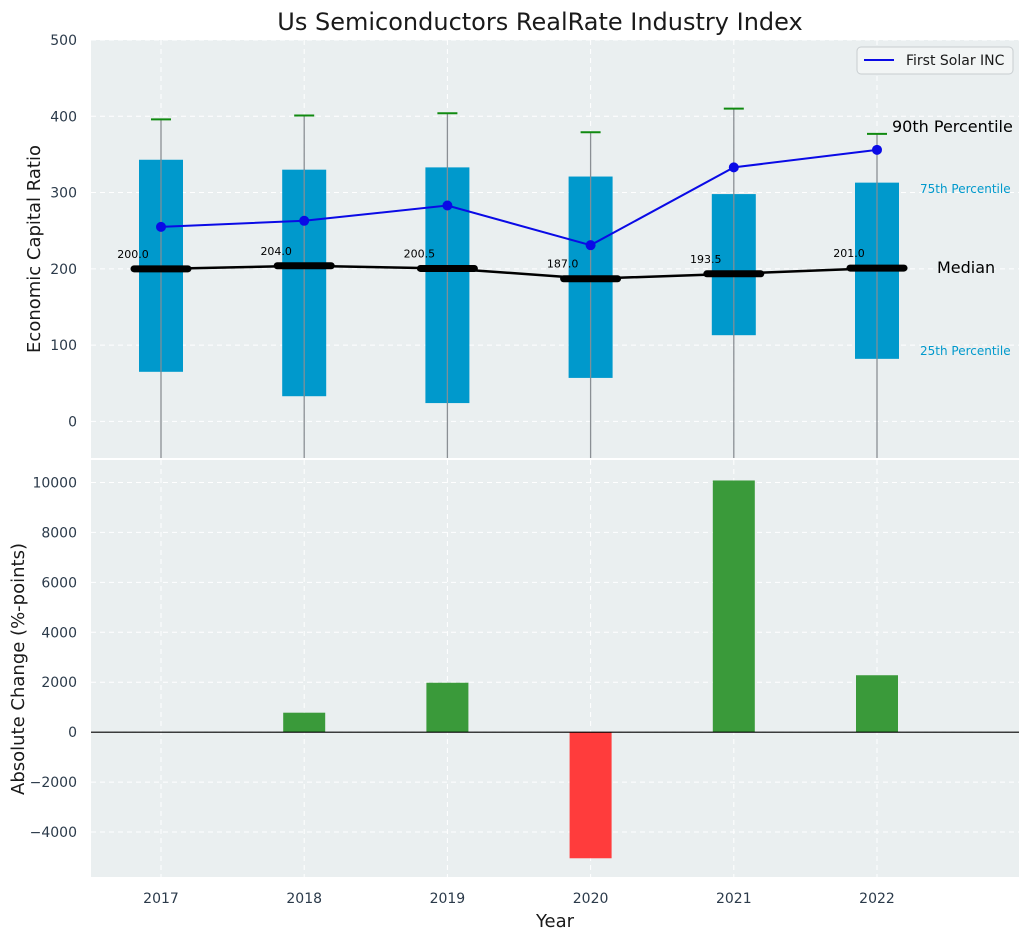  I want to click on median-value-label: 204.0, so click(276, 251).